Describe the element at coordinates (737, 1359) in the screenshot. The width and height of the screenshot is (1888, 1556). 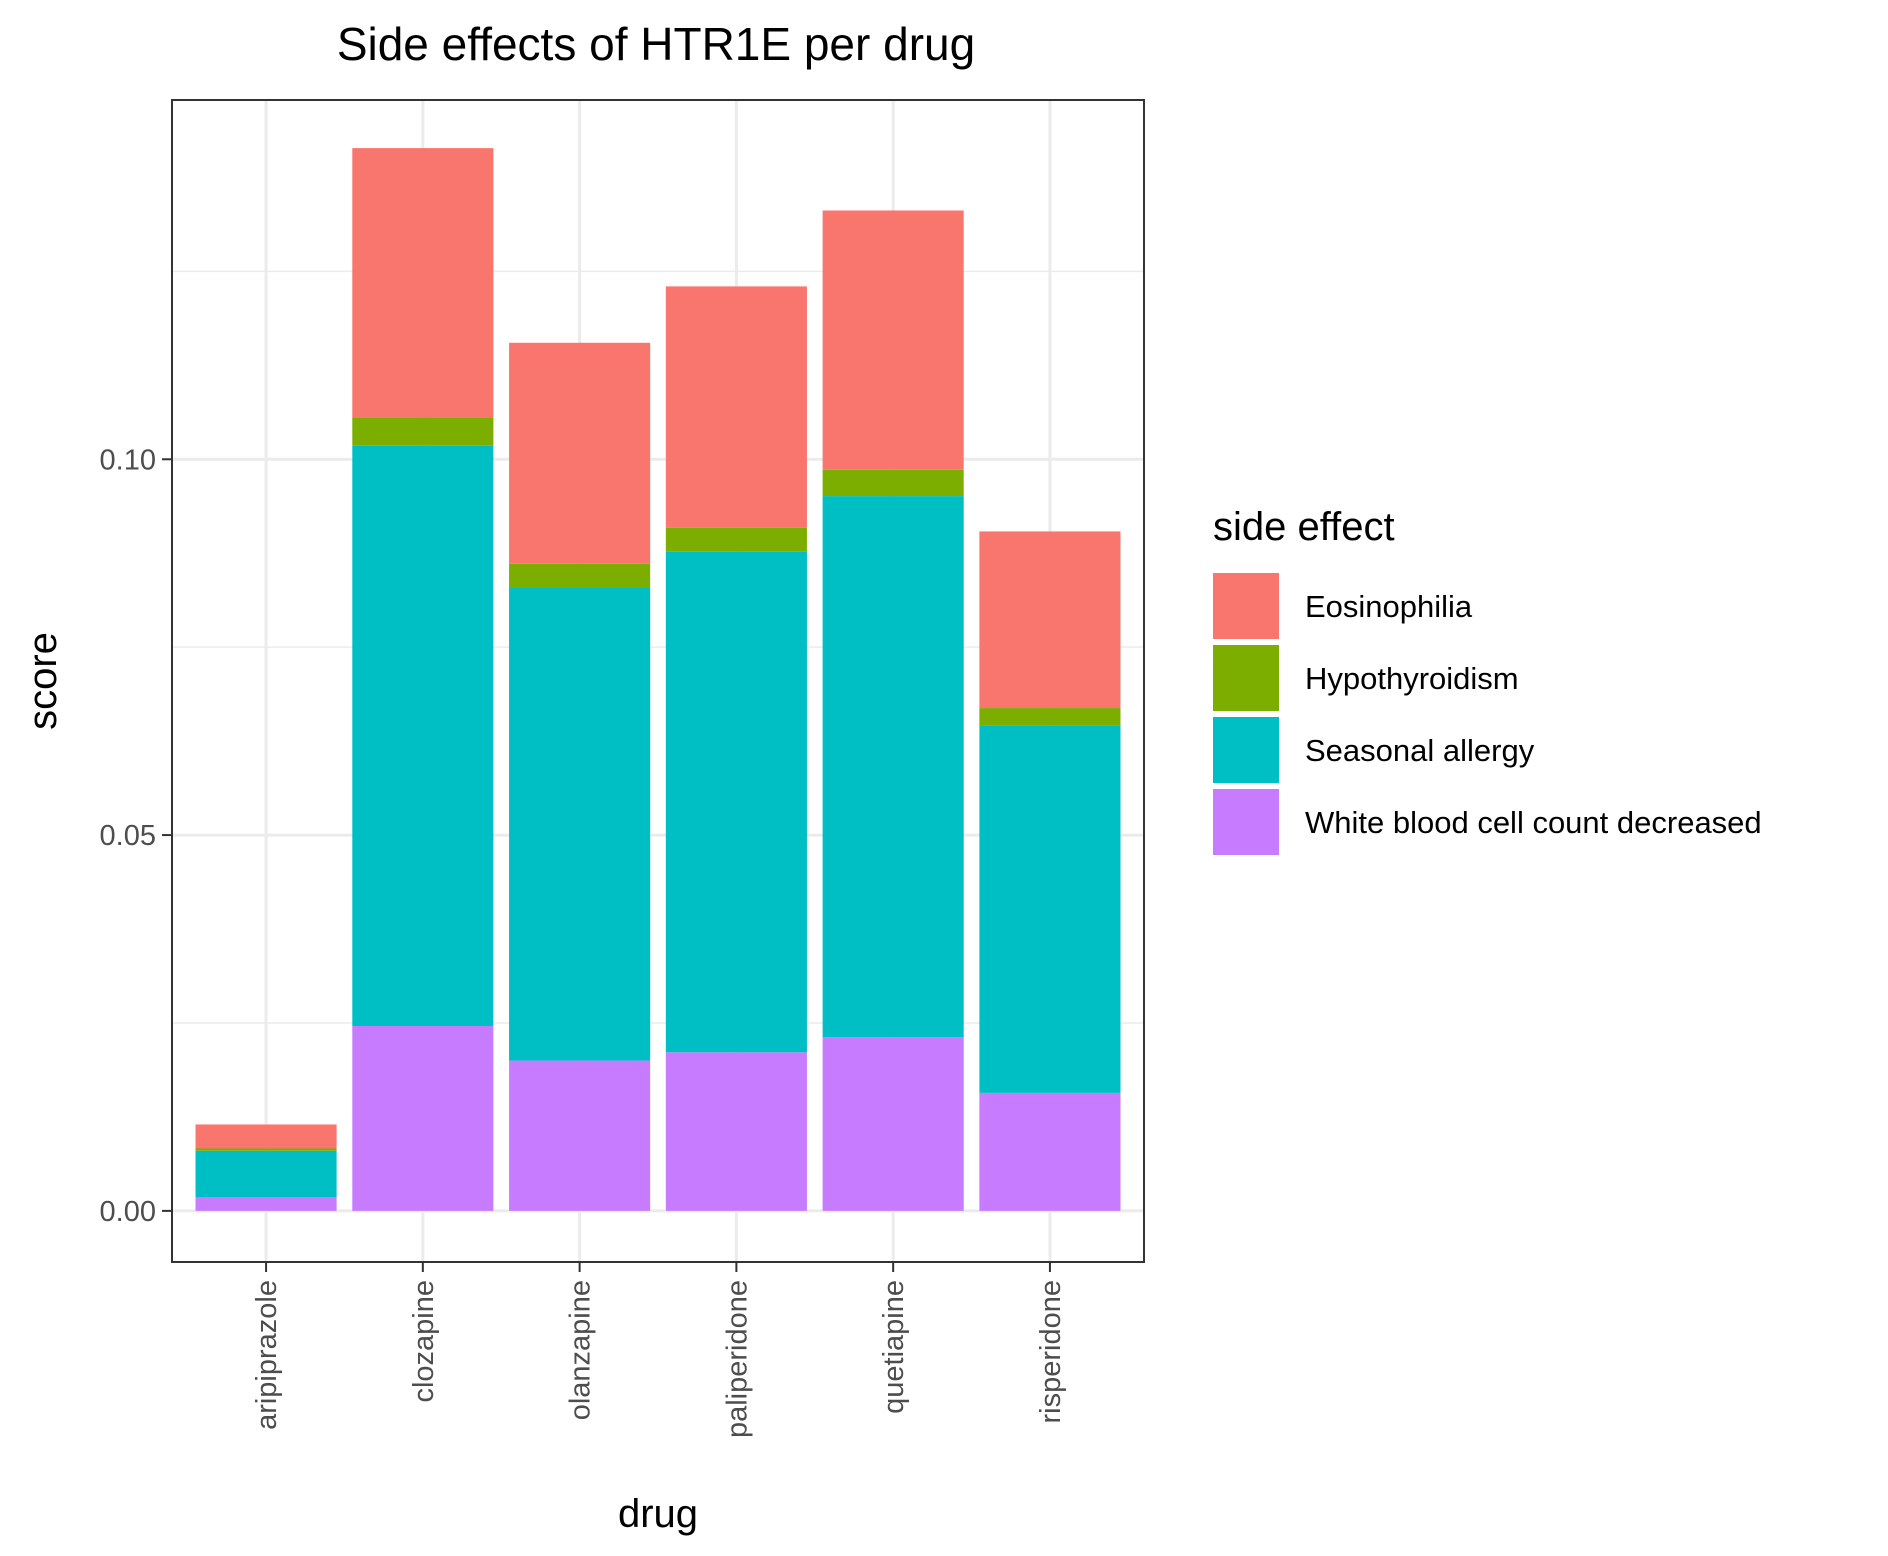
I see `x-tick-label: paliperidone` at that location.